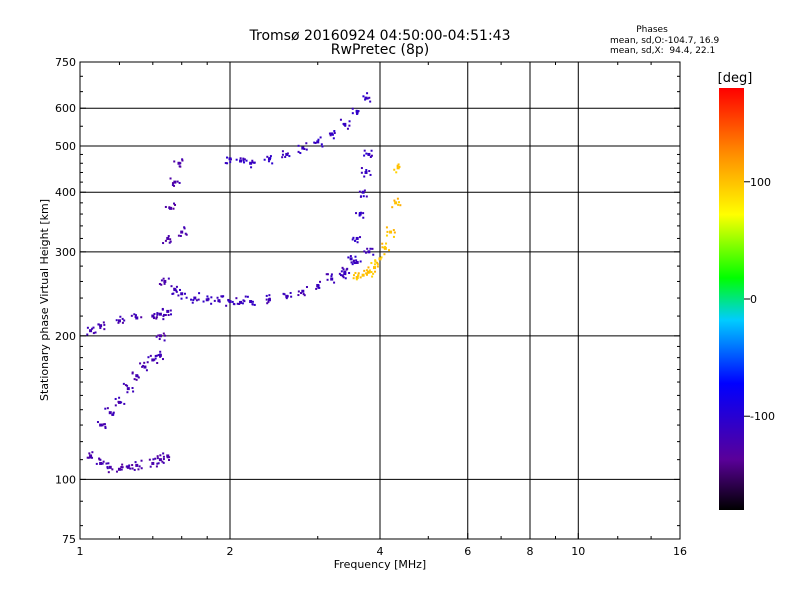  Describe the element at coordinates (380, 50) in the screenshot. I see `chart-subtitle: RwPretec (8p)` at that location.